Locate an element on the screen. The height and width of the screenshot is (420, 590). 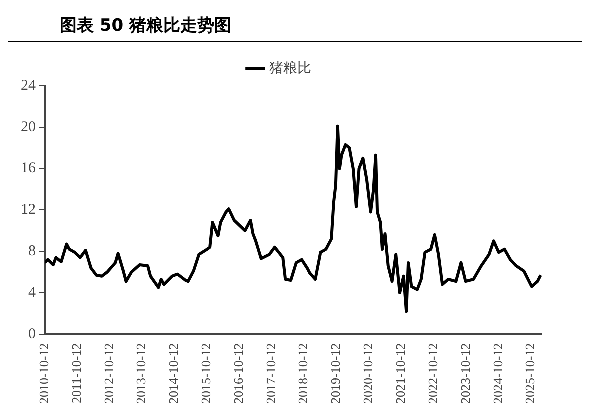
y-tick-label: 16 is located at coordinates (28, 168).